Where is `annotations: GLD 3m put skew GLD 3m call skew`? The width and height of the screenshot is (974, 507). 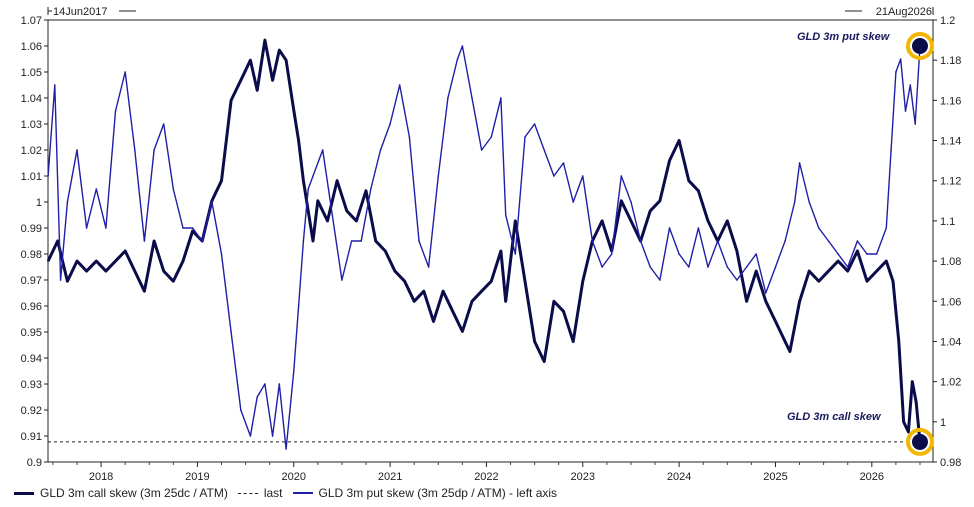 annotations: GLD 3m put skew GLD 3m call skew is located at coordinates (839, 227).